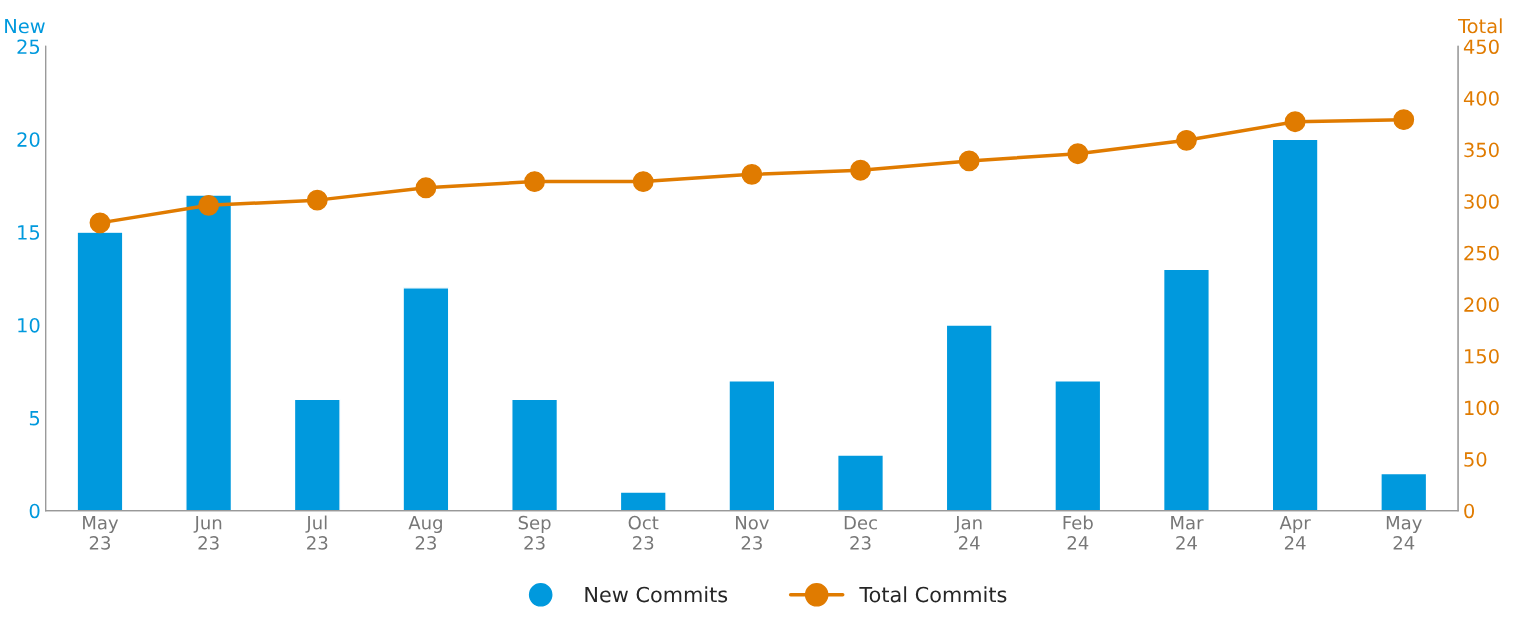  I want to click on y2-tick-label: 50, so click(1475, 459).